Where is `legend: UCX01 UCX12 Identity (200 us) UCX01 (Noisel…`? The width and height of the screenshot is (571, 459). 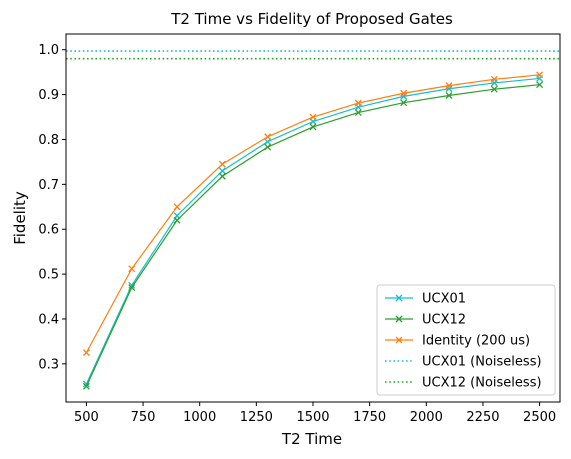 legend: UCX01 UCX12 Identity (200 us) UCX01 (Noisel… is located at coordinates (466, 340).